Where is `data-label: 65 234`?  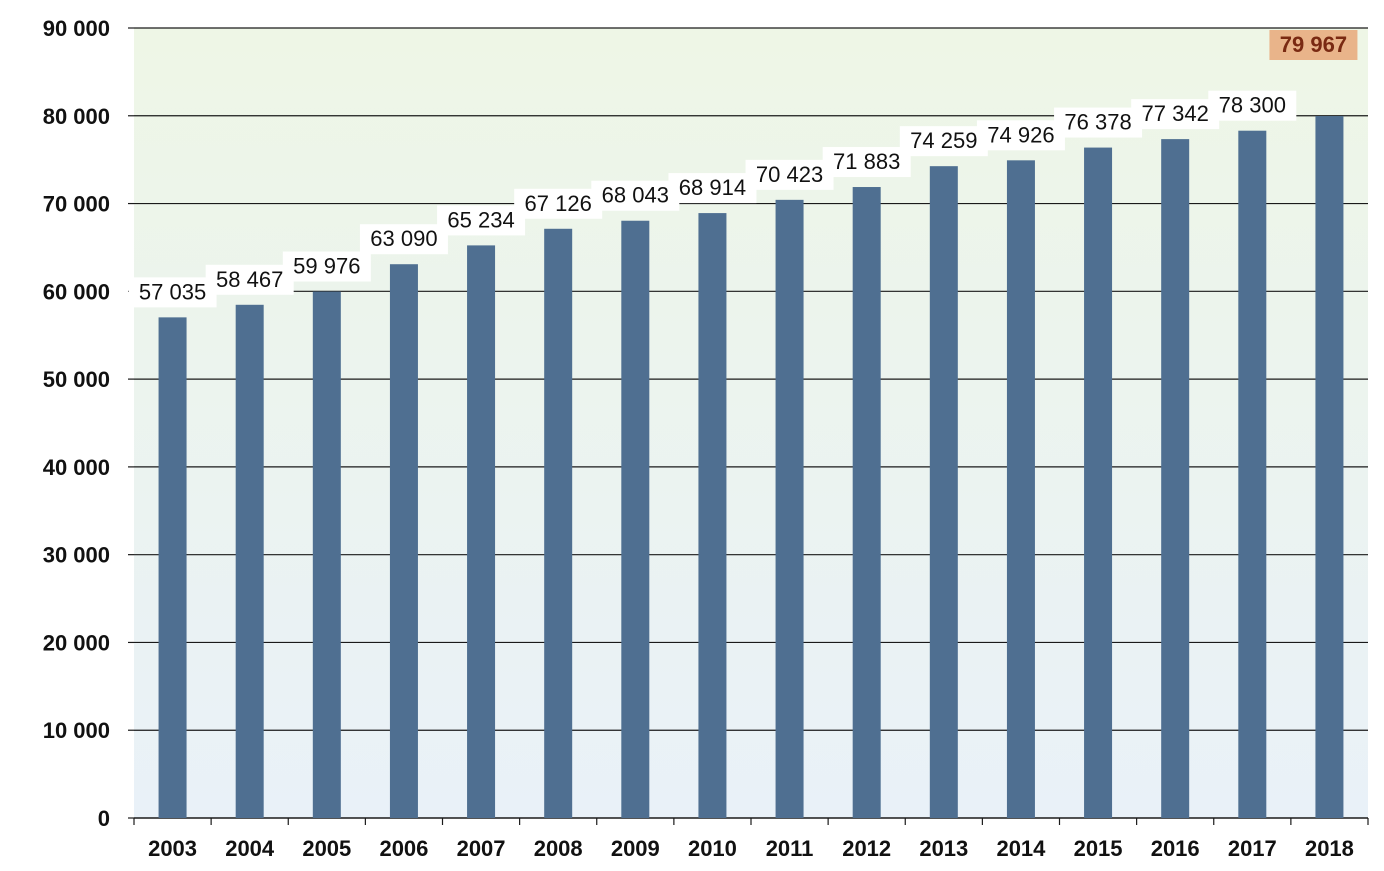 data-label: 65 234 is located at coordinates (480, 219).